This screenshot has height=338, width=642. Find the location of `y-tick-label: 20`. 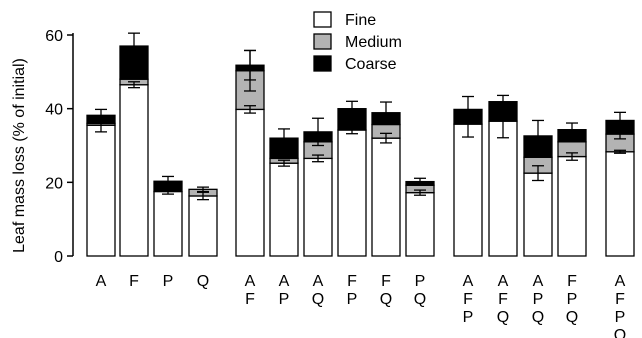

y-tick-label: 20 is located at coordinates (54, 183).